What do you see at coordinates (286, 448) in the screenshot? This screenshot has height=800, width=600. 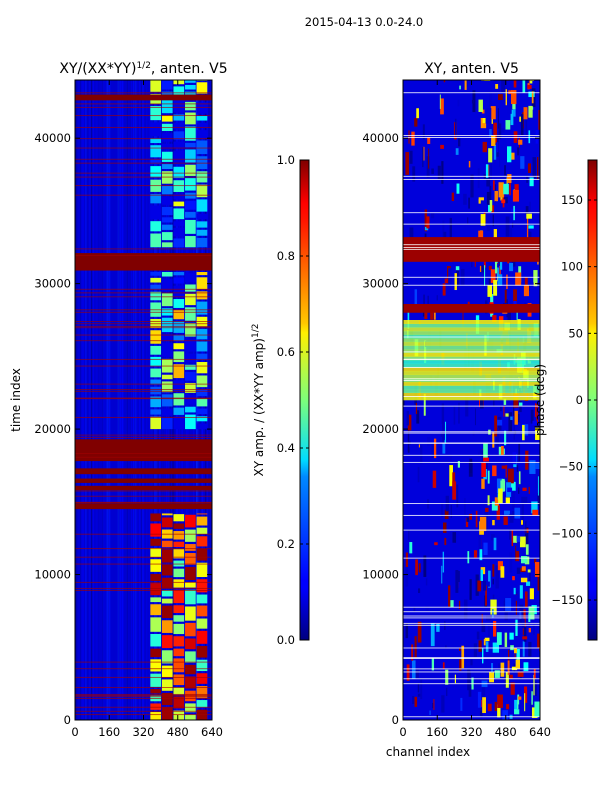 I see `colorbar-tick-label: 0.4` at bounding box center [286, 448].